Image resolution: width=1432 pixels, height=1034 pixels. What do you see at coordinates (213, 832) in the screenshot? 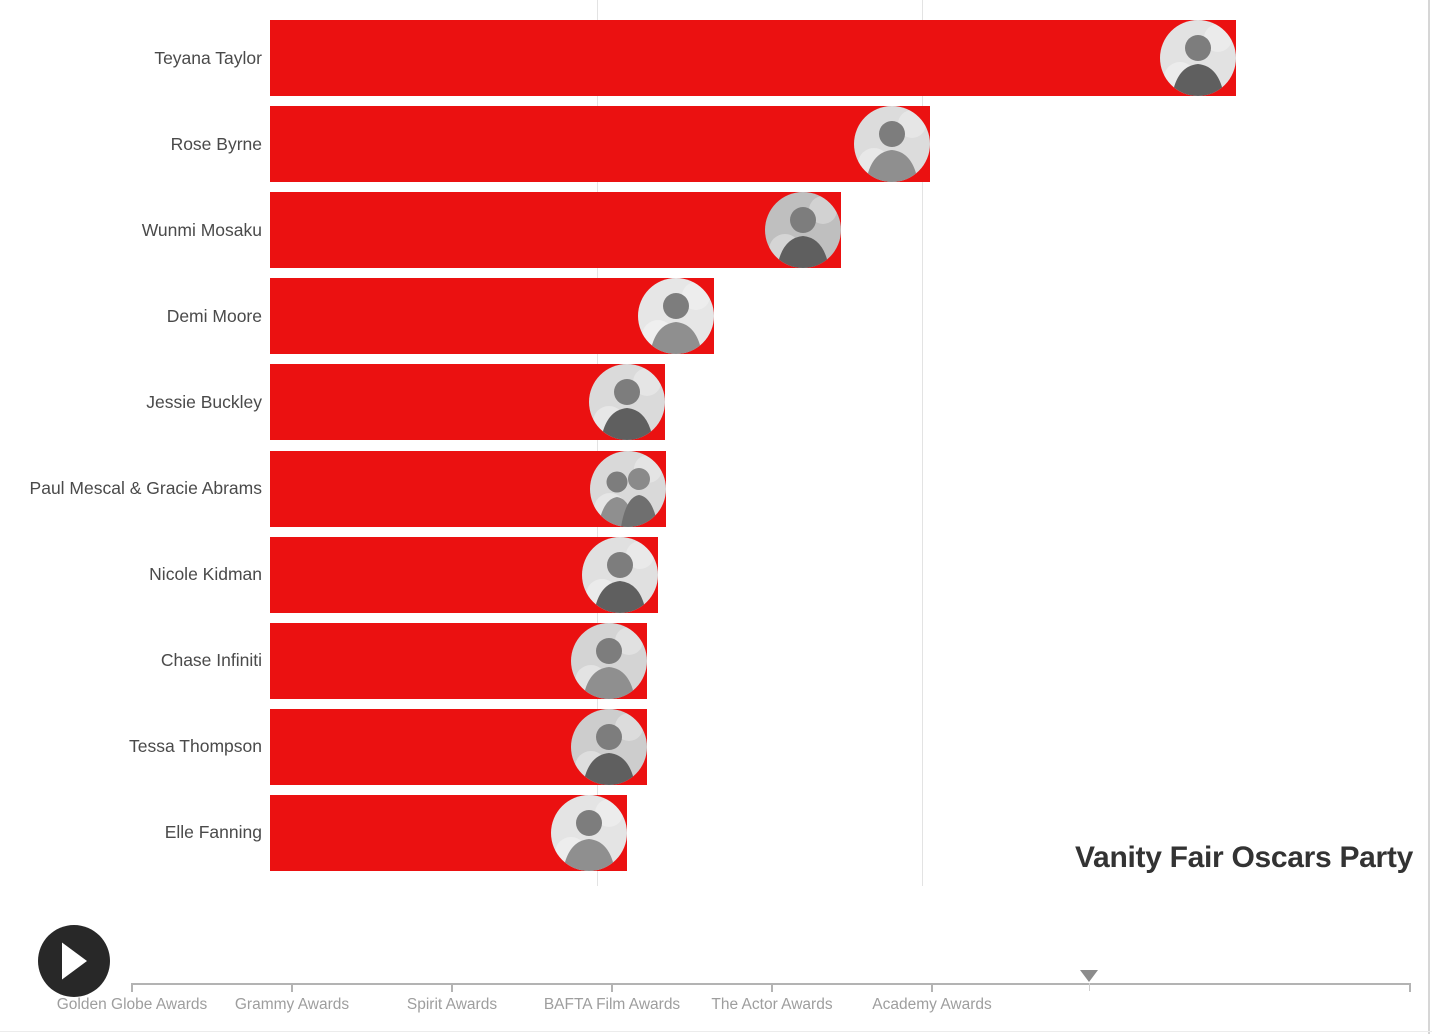
I see `bar-label: Elle Fanning` at bounding box center [213, 832].